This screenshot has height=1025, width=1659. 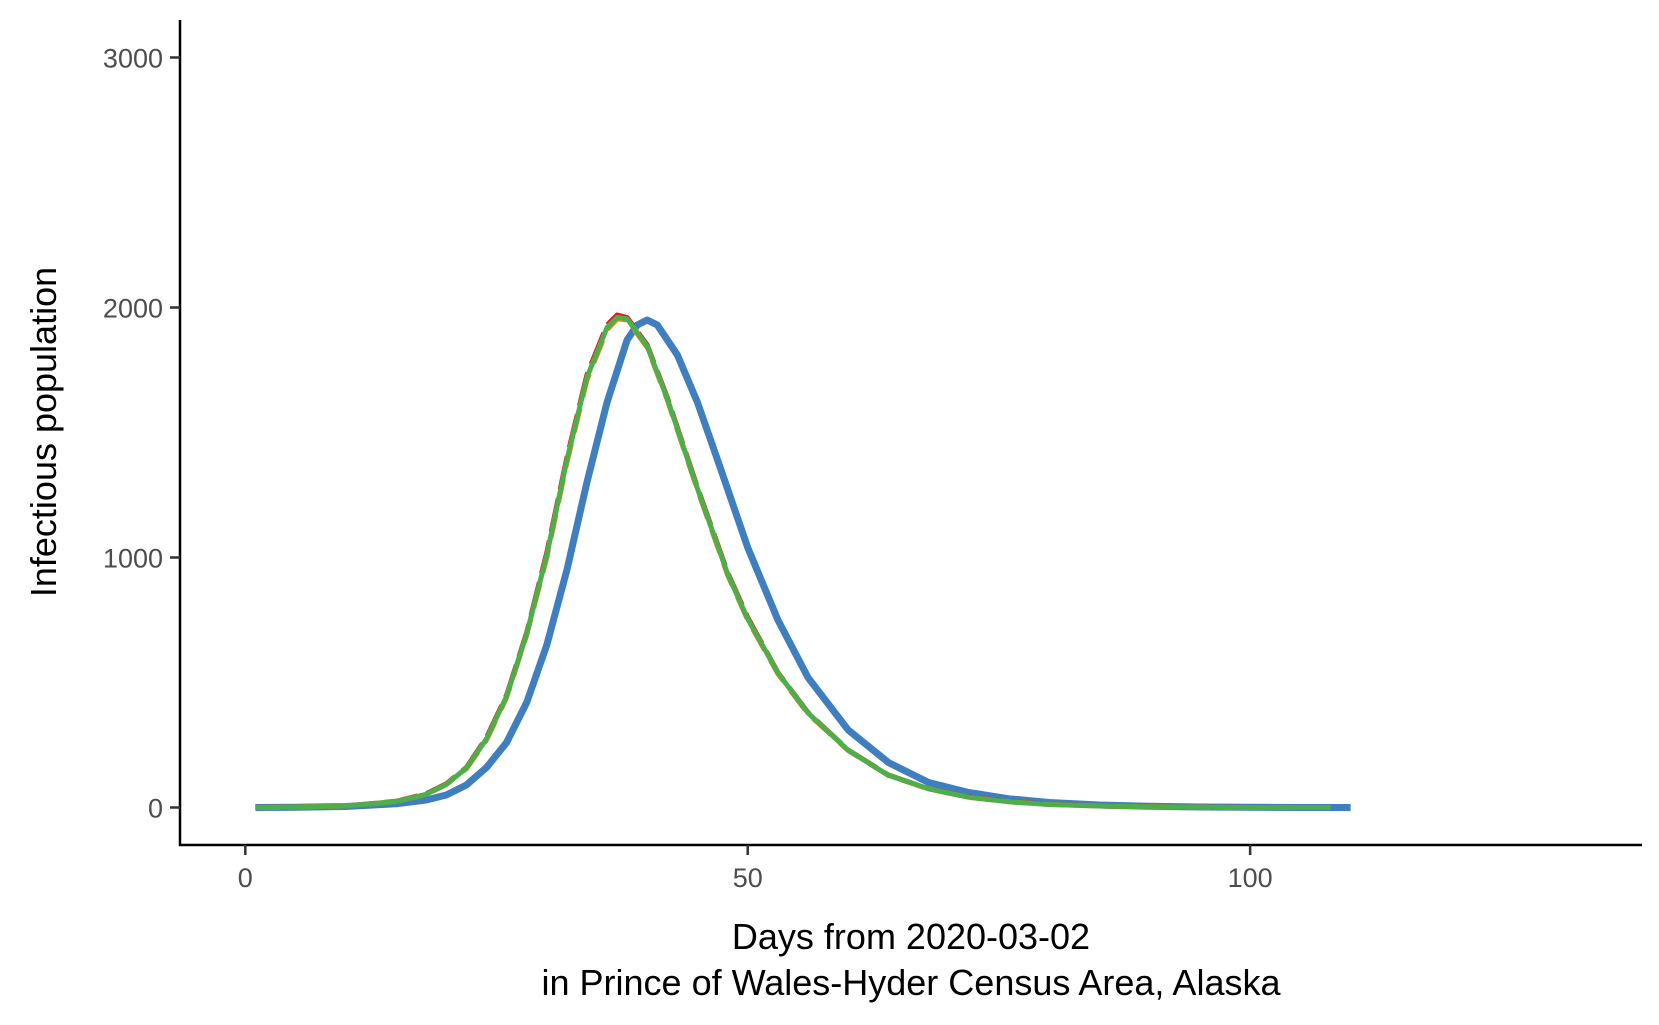 What do you see at coordinates (245, 878) in the screenshot?
I see `x-tick-label: 0` at bounding box center [245, 878].